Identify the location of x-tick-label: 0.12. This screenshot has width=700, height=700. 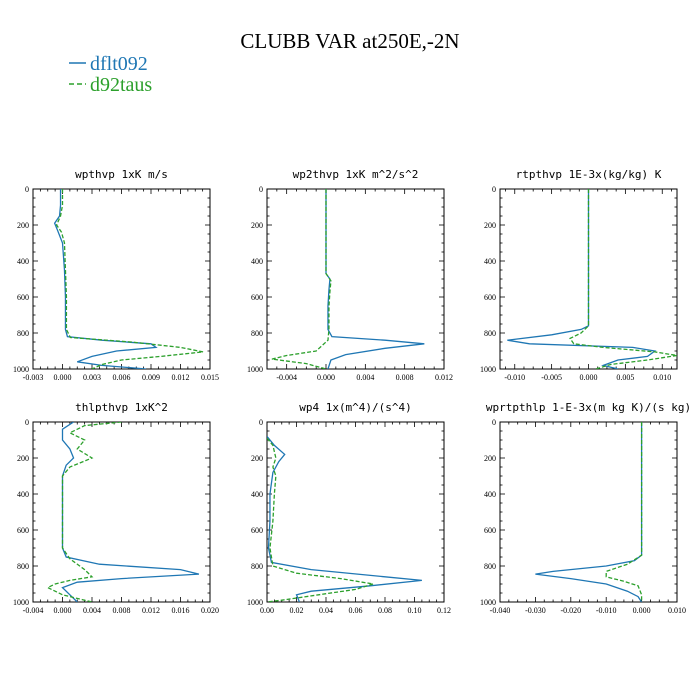
(444, 610).